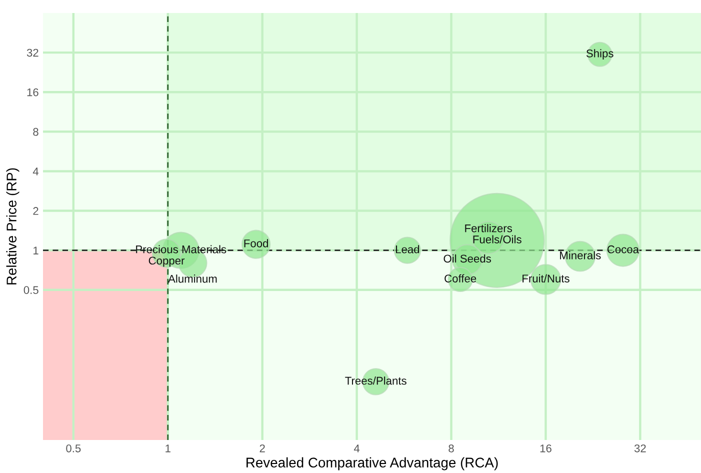  Describe the element at coordinates (32, 52) in the screenshot. I see `y-tick-label: 32` at that location.